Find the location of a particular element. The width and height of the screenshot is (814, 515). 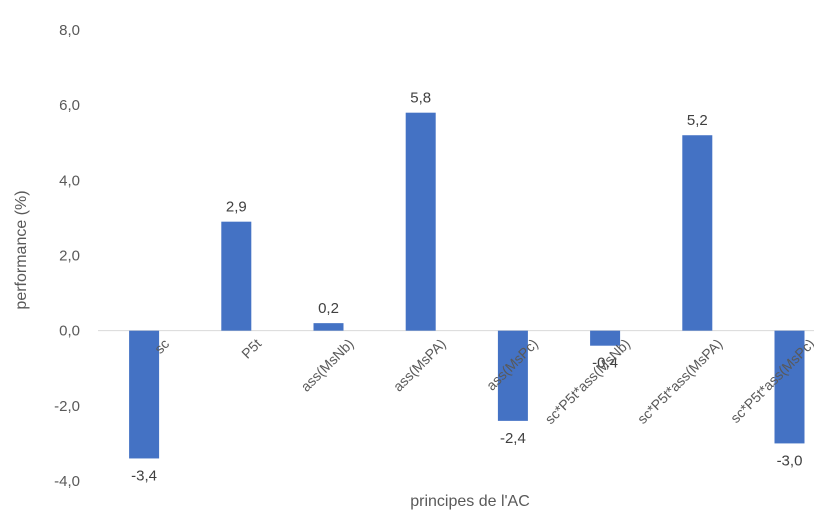

data-label: -2,4 is located at coordinates (513, 438).